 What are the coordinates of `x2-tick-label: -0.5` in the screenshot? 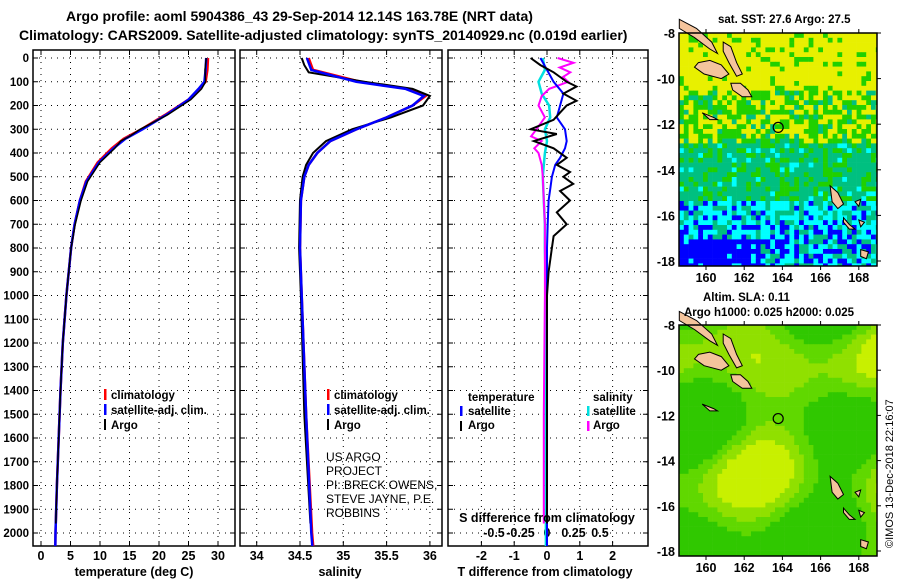 It's located at (494, 533).